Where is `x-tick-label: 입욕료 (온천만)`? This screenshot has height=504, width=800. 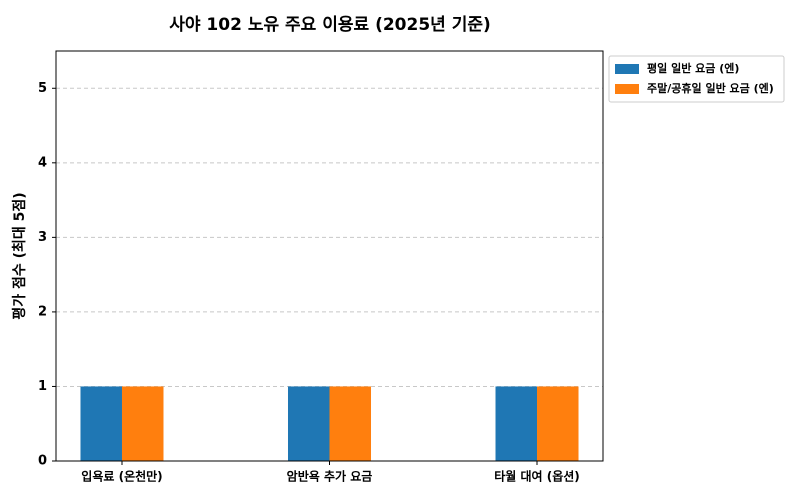 x-tick-label: 입욕료 (온천만) is located at coordinates (121, 476).